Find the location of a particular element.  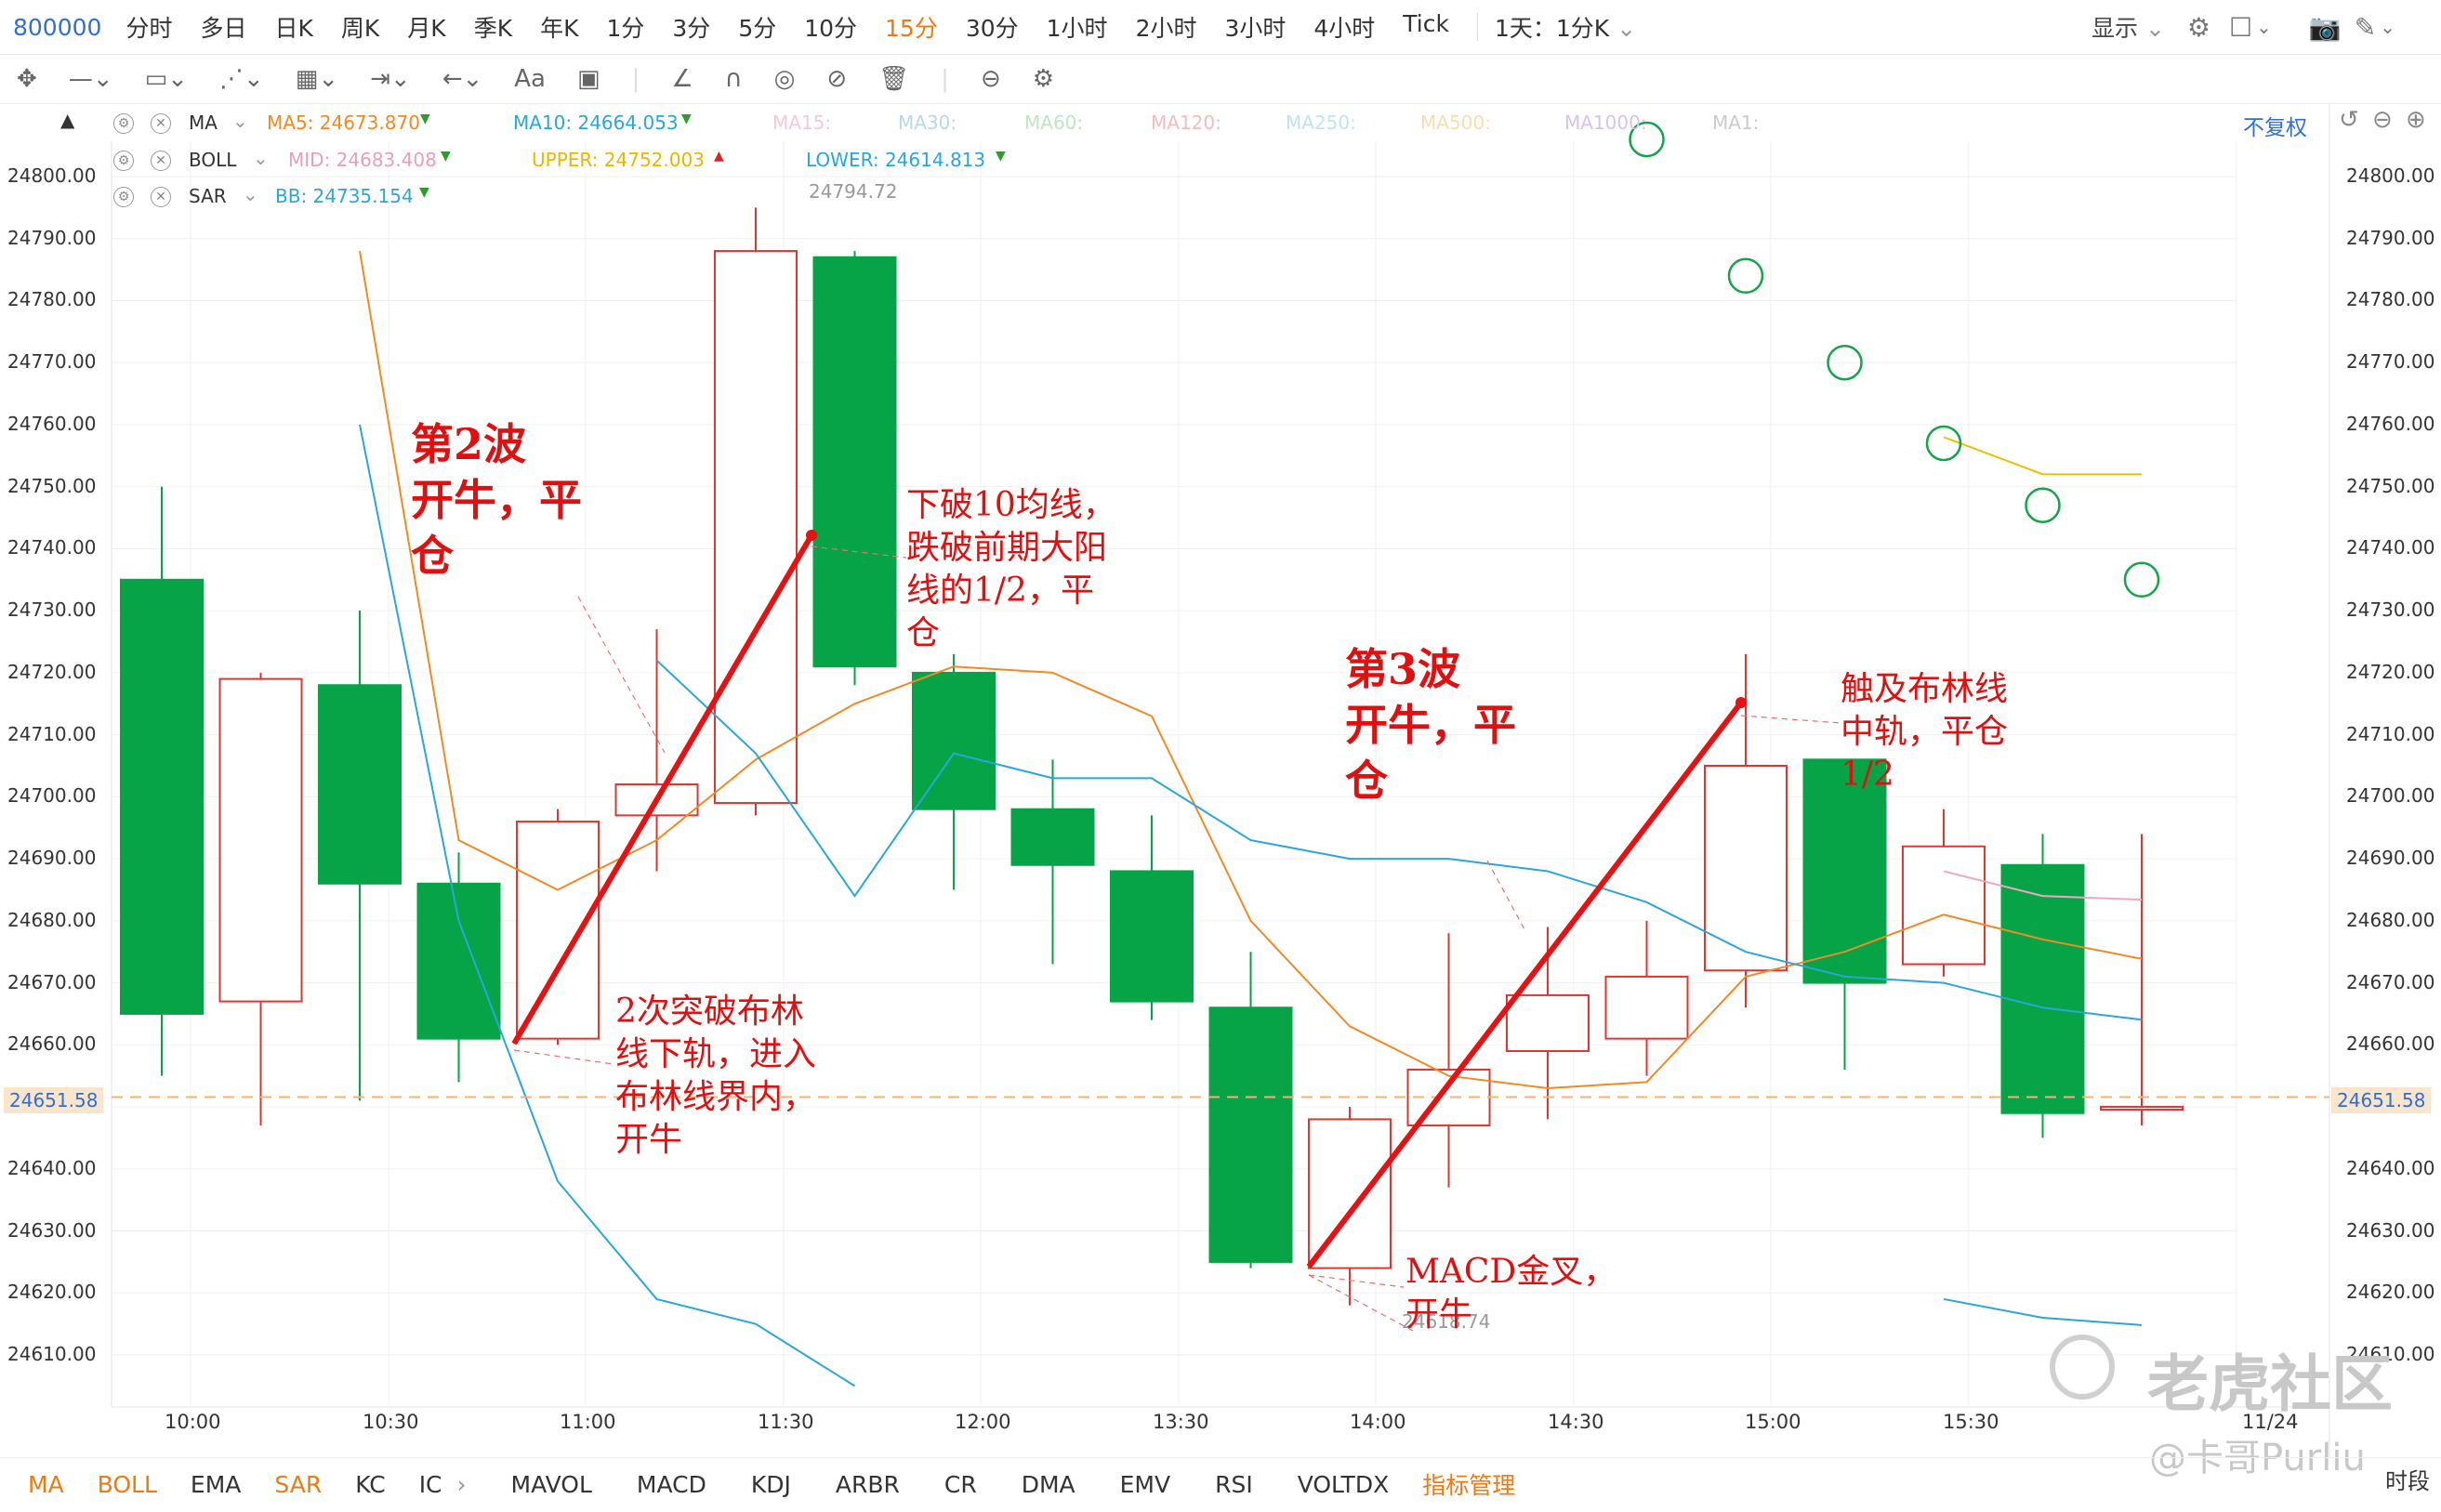

timeframe-tab: 分时 is located at coordinates (149, 29).